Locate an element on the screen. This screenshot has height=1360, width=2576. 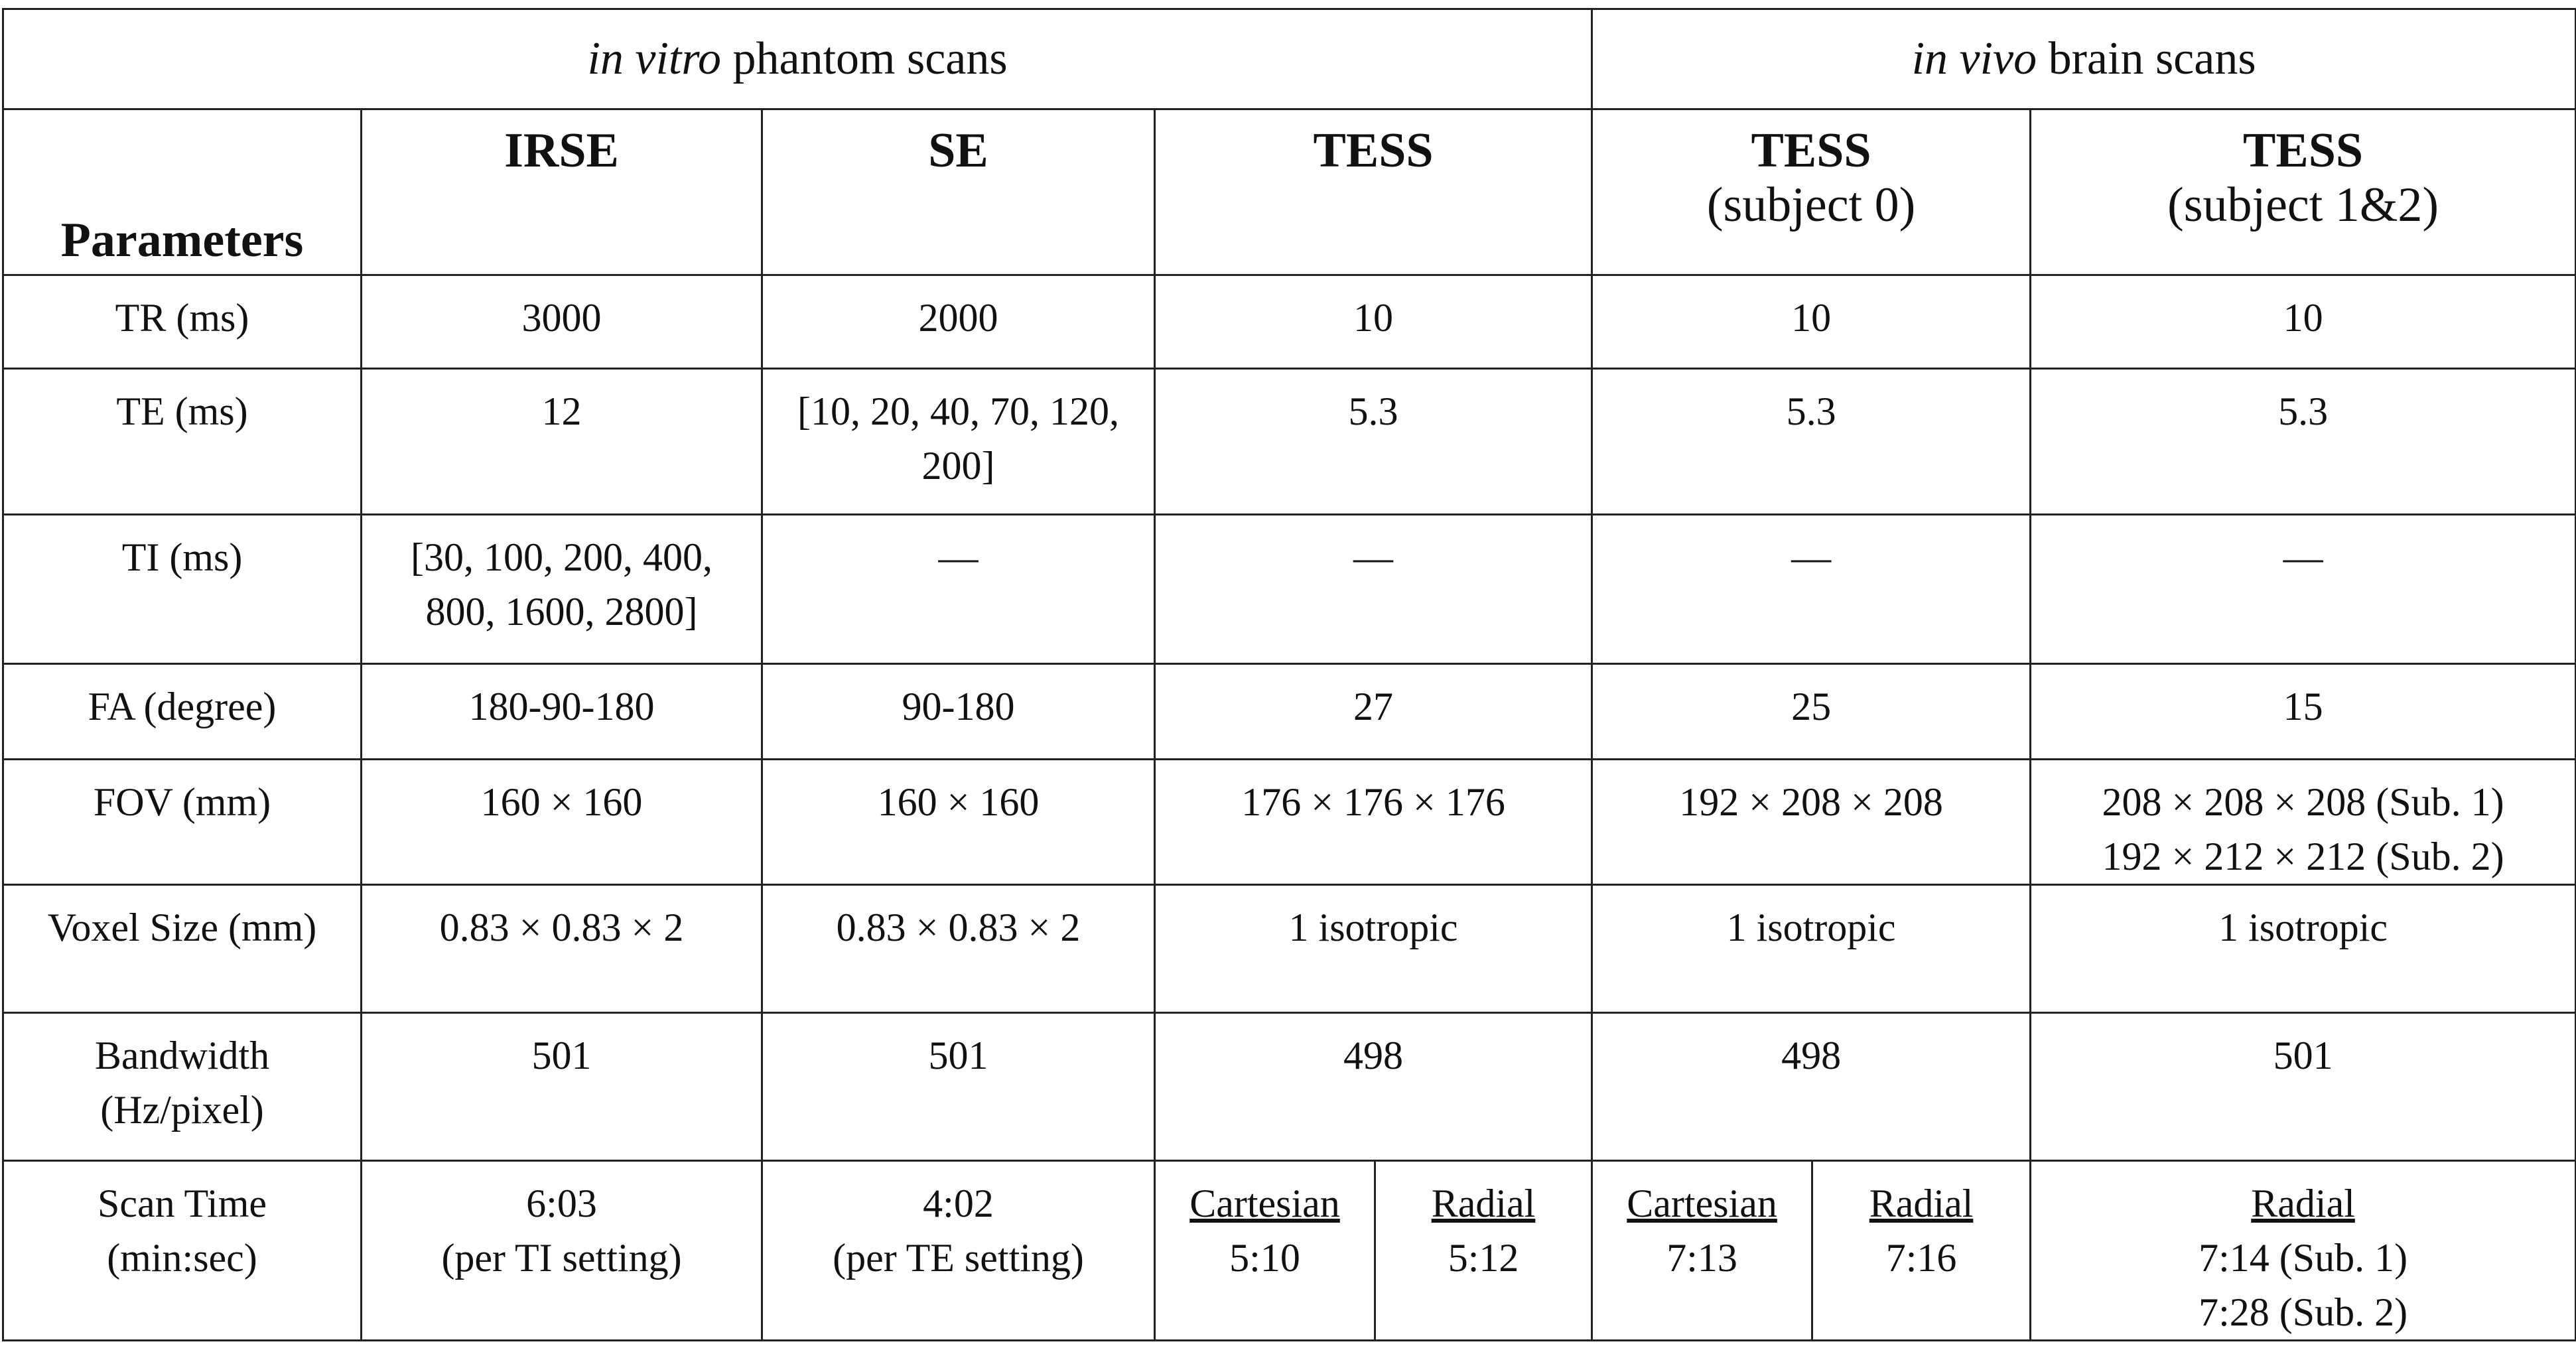
parameter-row: Bandwidth (Hz/pixel) 501 501 498 498 501 is located at coordinates (1289, 1087).